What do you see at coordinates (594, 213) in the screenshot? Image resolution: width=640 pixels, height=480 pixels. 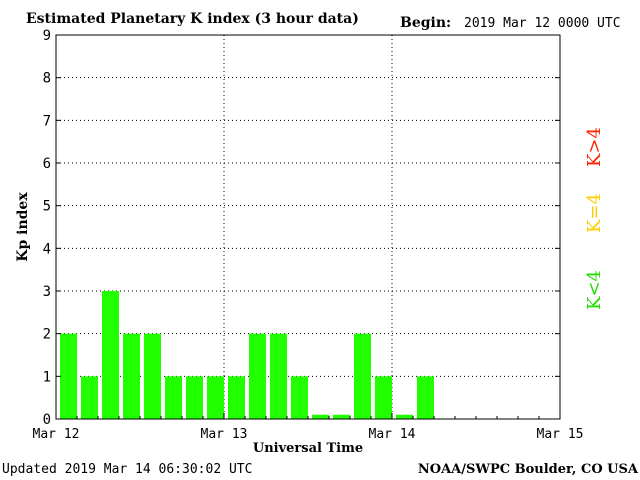 I see `legend-item: K=4` at bounding box center [594, 213].